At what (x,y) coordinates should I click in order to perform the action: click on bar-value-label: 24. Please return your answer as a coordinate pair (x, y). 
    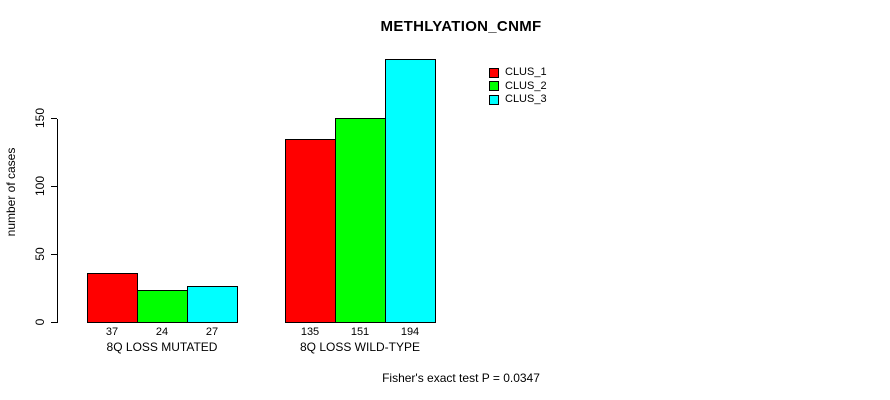
    Looking at the image, I should click on (162, 332).